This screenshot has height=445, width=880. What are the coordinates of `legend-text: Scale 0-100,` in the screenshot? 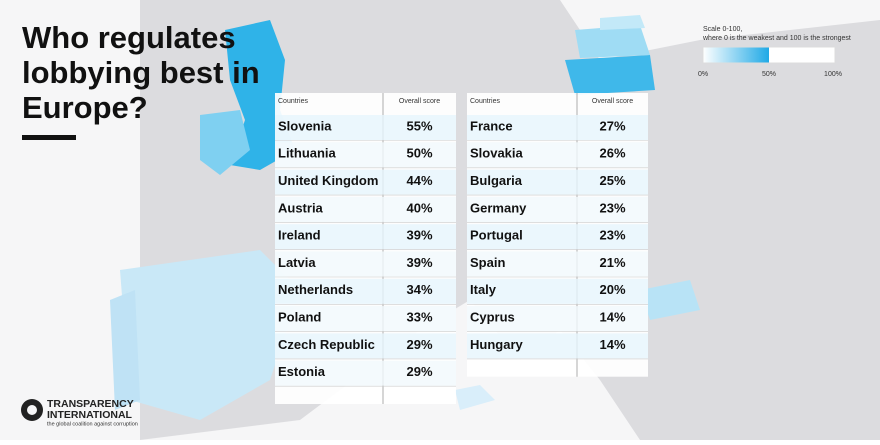 It's located at (722, 29).